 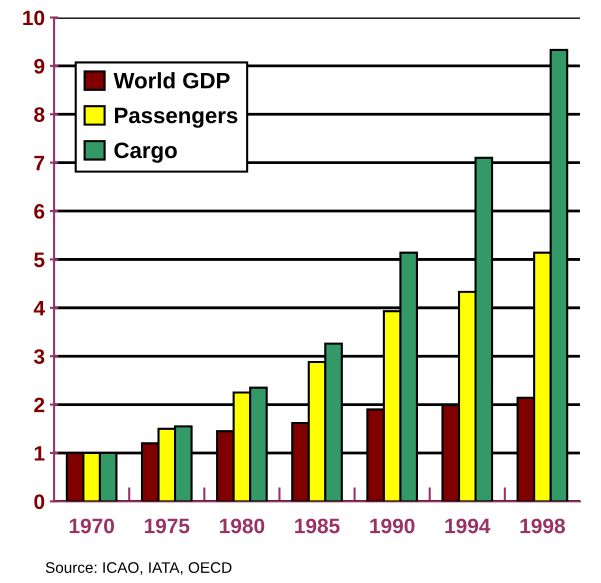 I want to click on source-note: Source: ICAO, IATA, OECD, so click(x=139, y=568).